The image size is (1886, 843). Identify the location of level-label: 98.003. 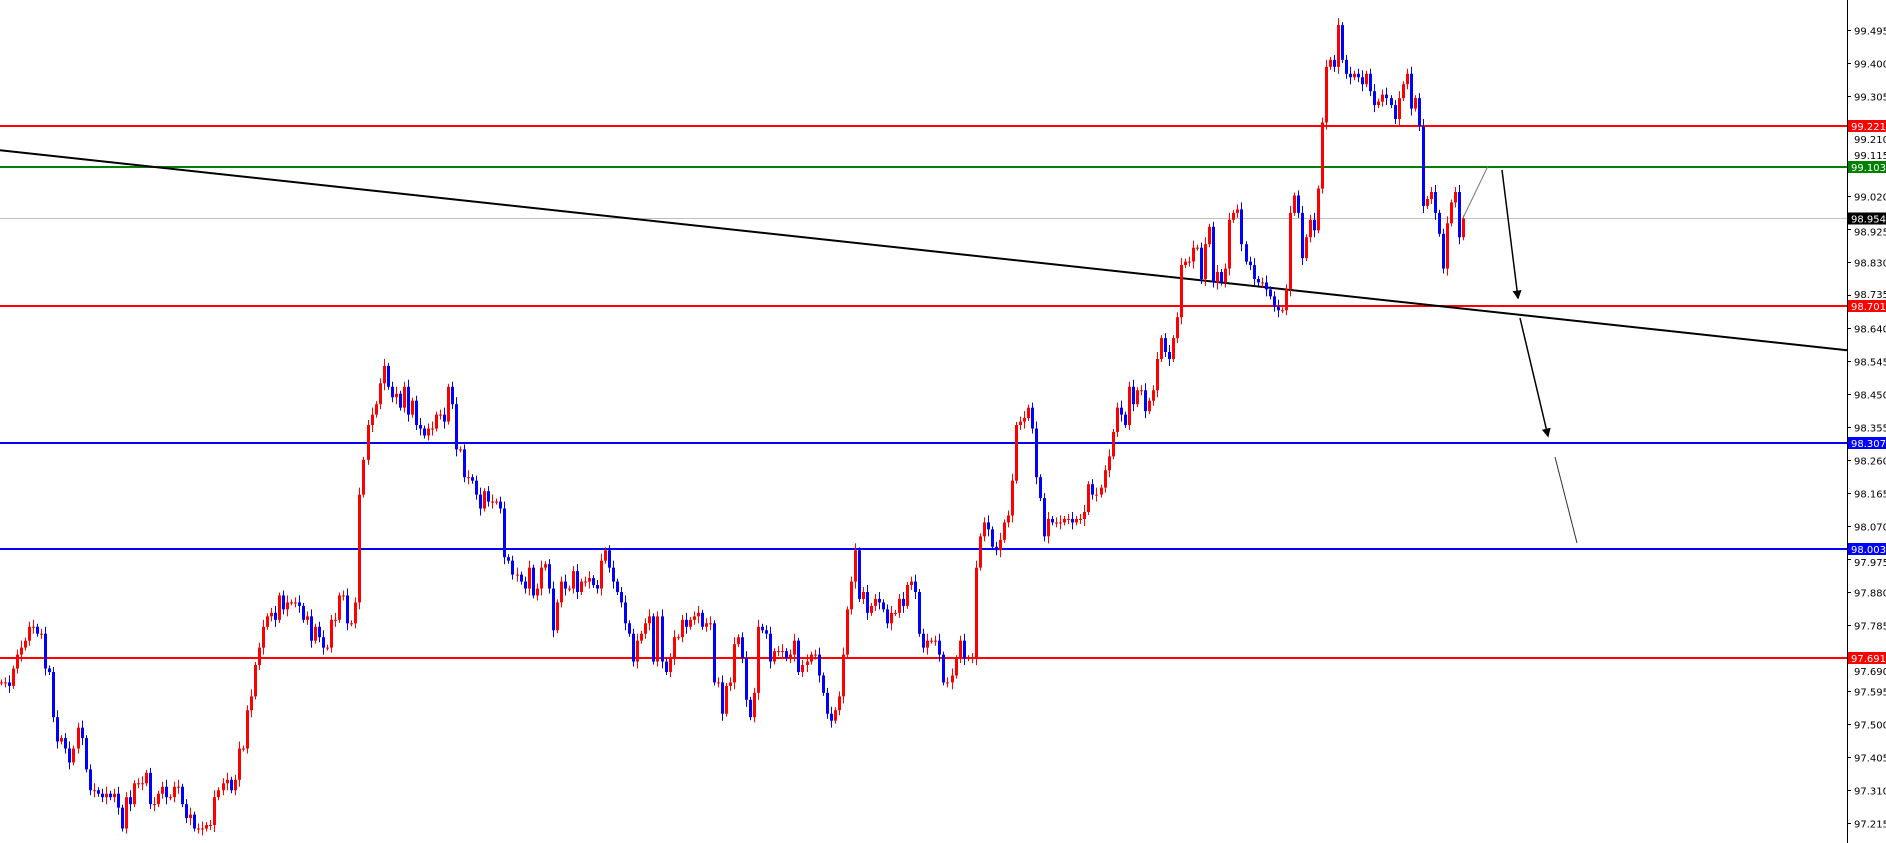
(1868, 550).